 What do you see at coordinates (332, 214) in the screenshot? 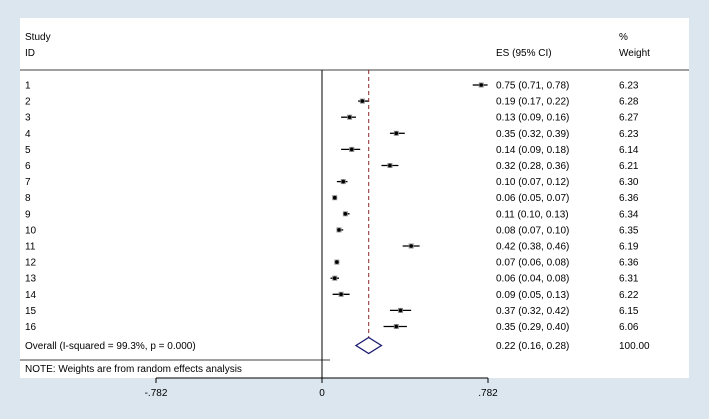
I see `study-row-9: 9 0.11 (0.10, 0.13) 6.34` at bounding box center [332, 214].